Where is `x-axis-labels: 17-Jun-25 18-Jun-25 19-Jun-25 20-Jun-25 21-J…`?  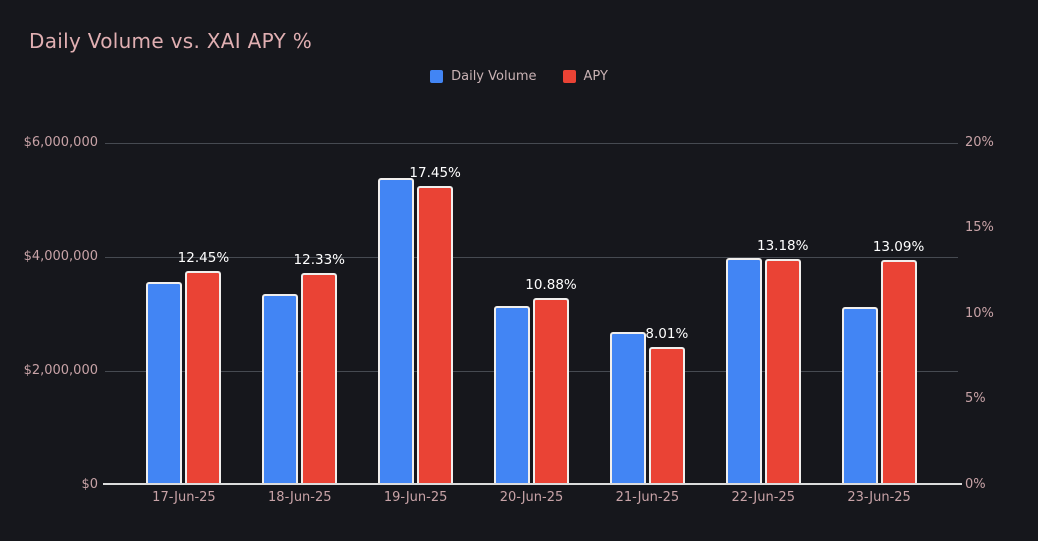 x-axis-labels: 17-Jun-25 18-Jun-25 19-Jun-25 20-Jun-25 21-J… is located at coordinates (531, 497).